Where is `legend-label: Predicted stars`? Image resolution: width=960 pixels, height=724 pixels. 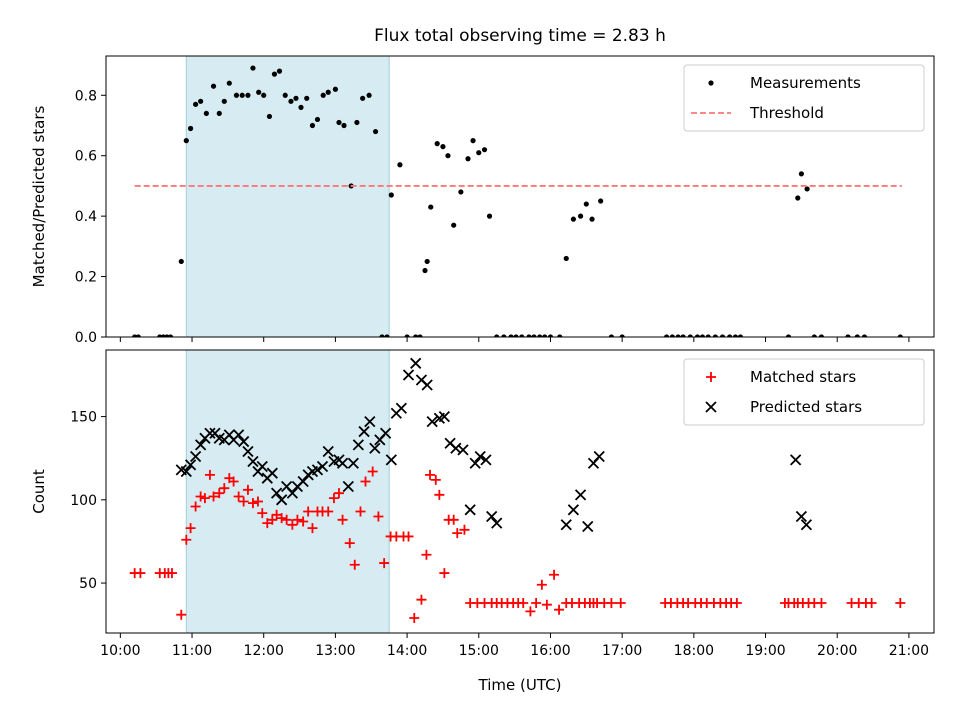 legend-label: Predicted stars is located at coordinates (806, 407).